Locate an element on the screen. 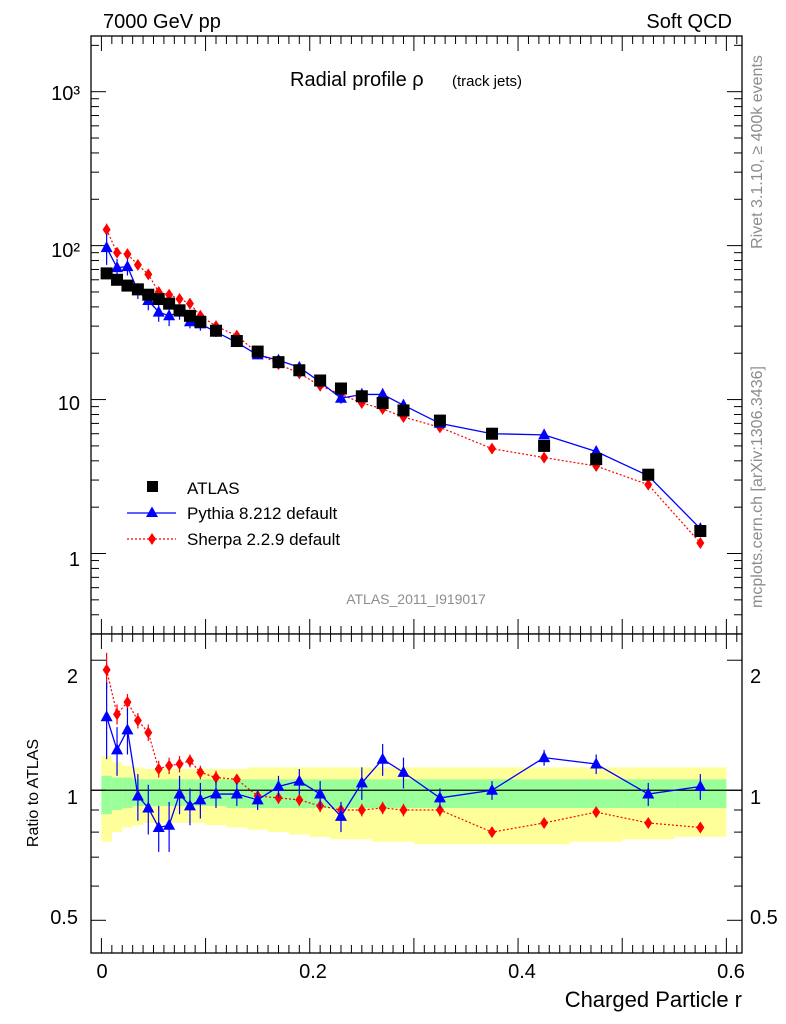 The height and width of the screenshot is (1024, 786). xtick-label: 0.6 is located at coordinates (731, 972).